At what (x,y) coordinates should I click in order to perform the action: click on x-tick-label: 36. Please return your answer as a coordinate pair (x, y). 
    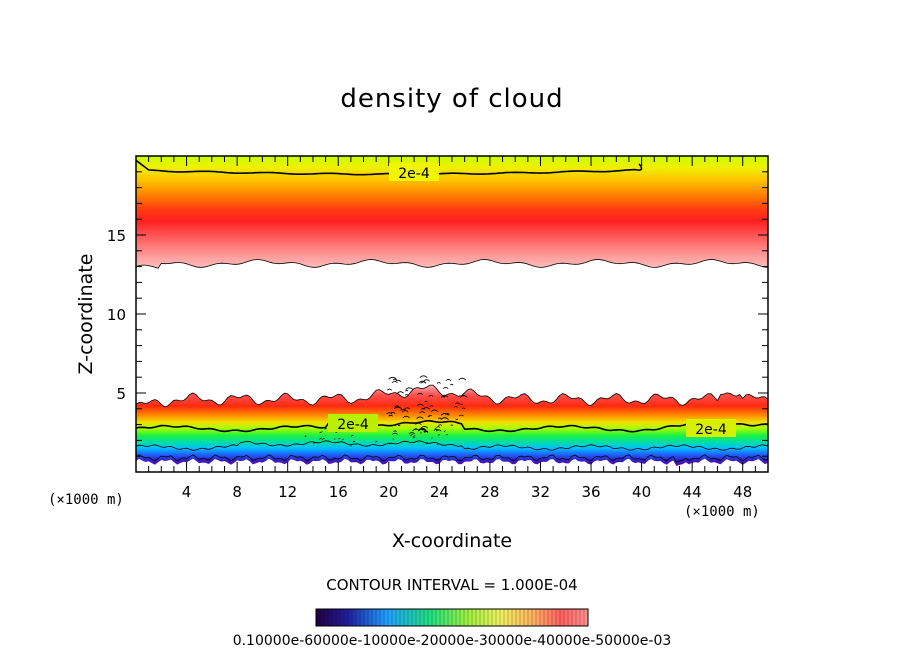
    Looking at the image, I should click on (590, 492).